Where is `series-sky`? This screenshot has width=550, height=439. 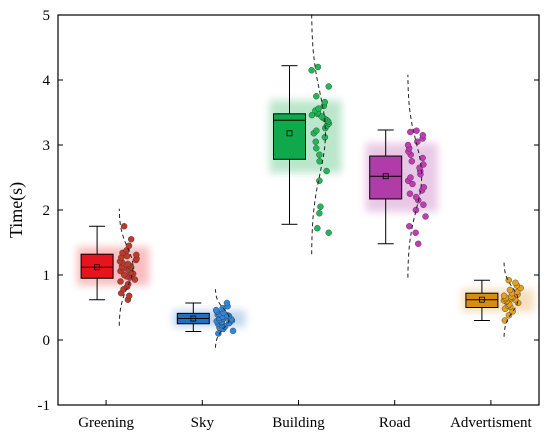
series-sky is located at coordinates (209, 318).